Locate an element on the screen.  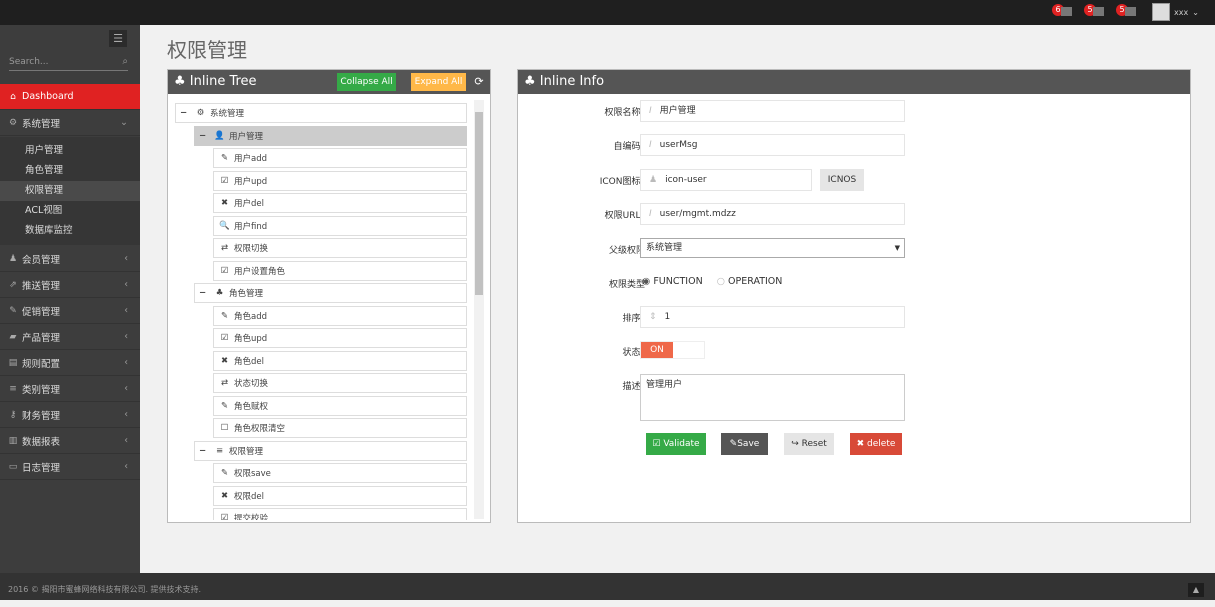
node-label: 状态切换 is located at coordinates (251, 384).